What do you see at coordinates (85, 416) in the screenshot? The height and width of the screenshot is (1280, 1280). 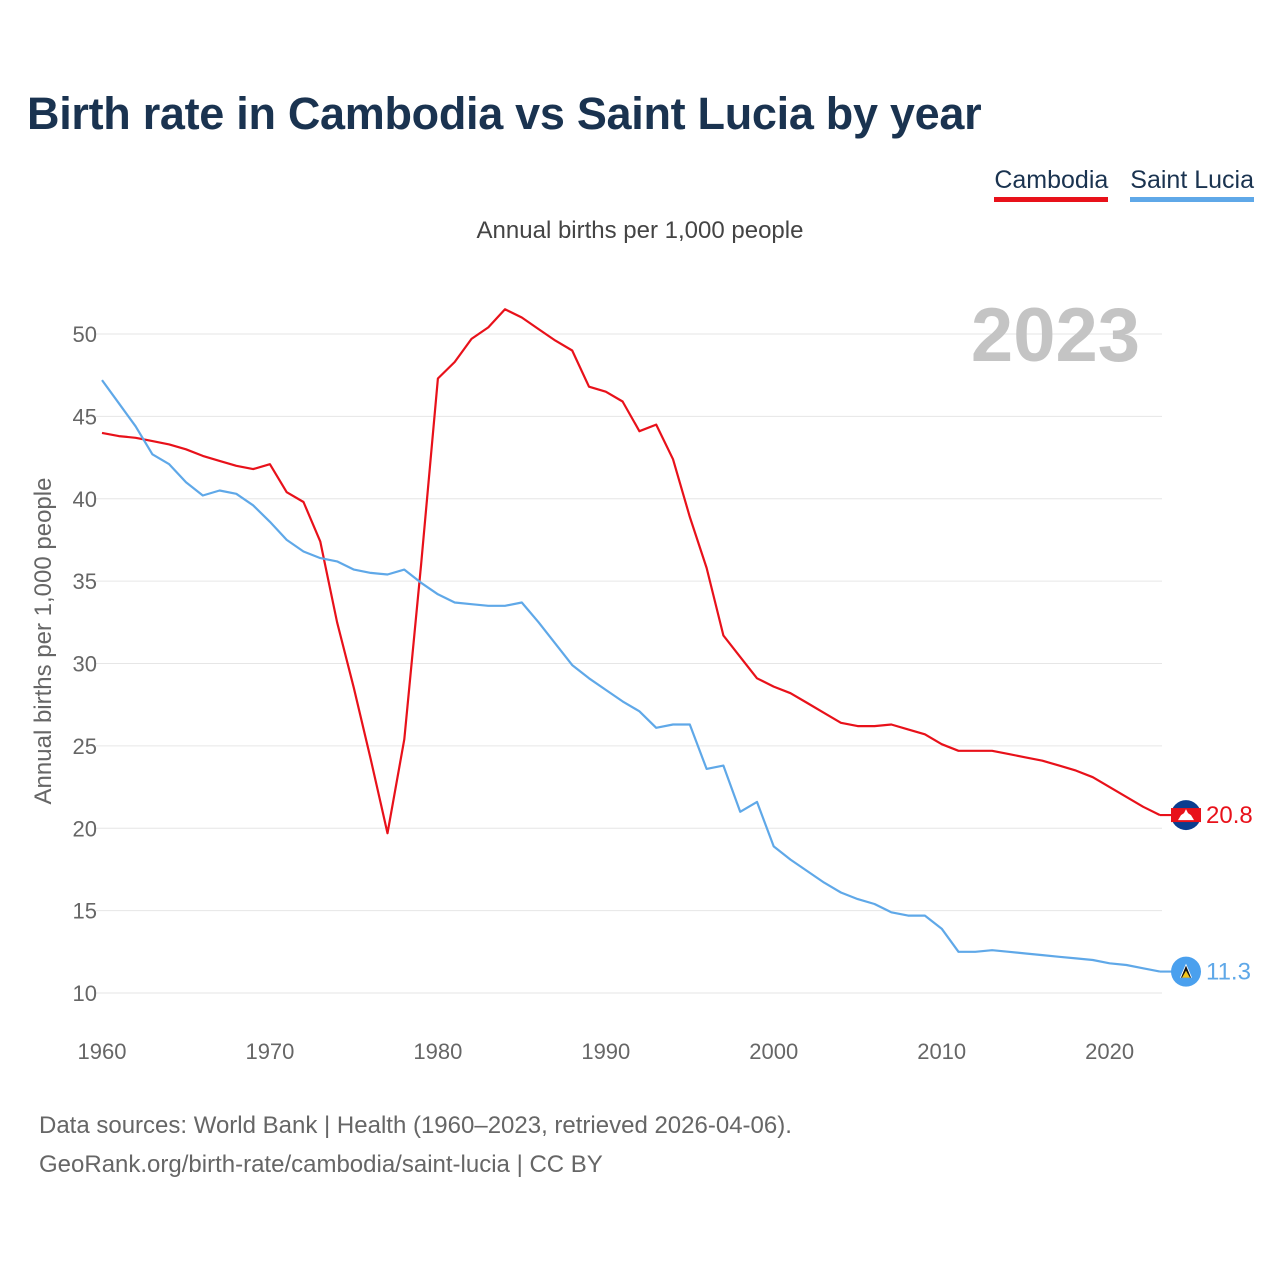 I see `y-tick-label: 45` at bounding box center [85, 416].